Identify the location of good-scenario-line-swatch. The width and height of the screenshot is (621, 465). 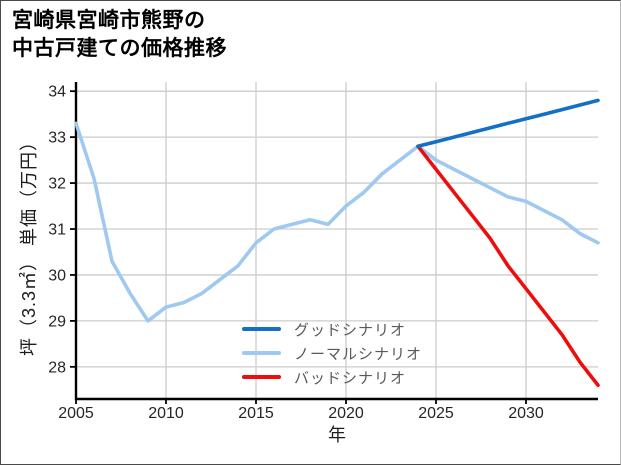
(261, 329).